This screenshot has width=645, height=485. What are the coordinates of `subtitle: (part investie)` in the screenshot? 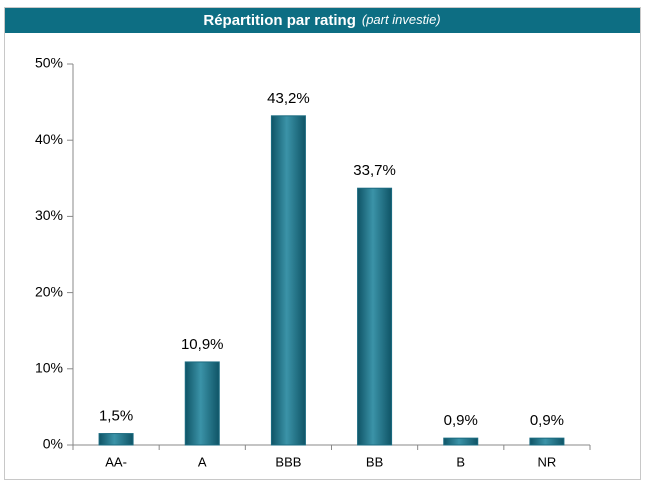 It's located at (401, 19).